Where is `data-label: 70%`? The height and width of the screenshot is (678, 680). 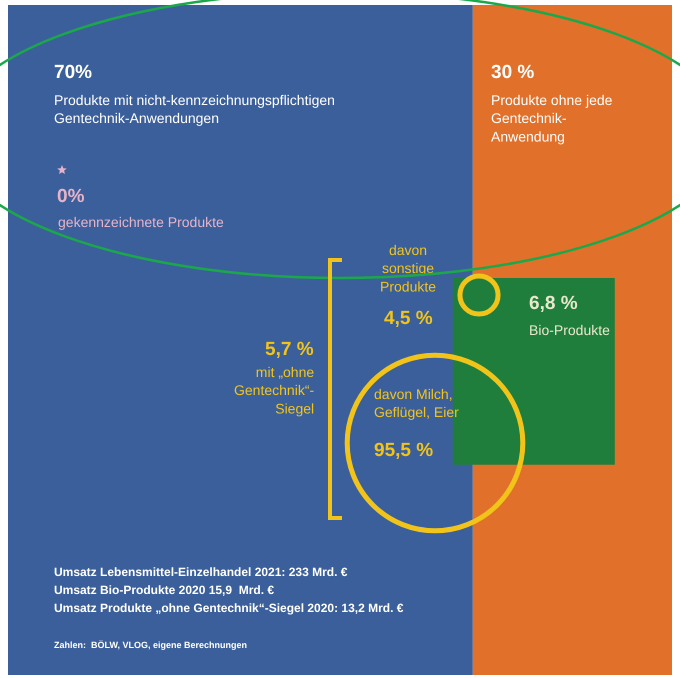
data-label: 70% is located at coordinates (73, 72).